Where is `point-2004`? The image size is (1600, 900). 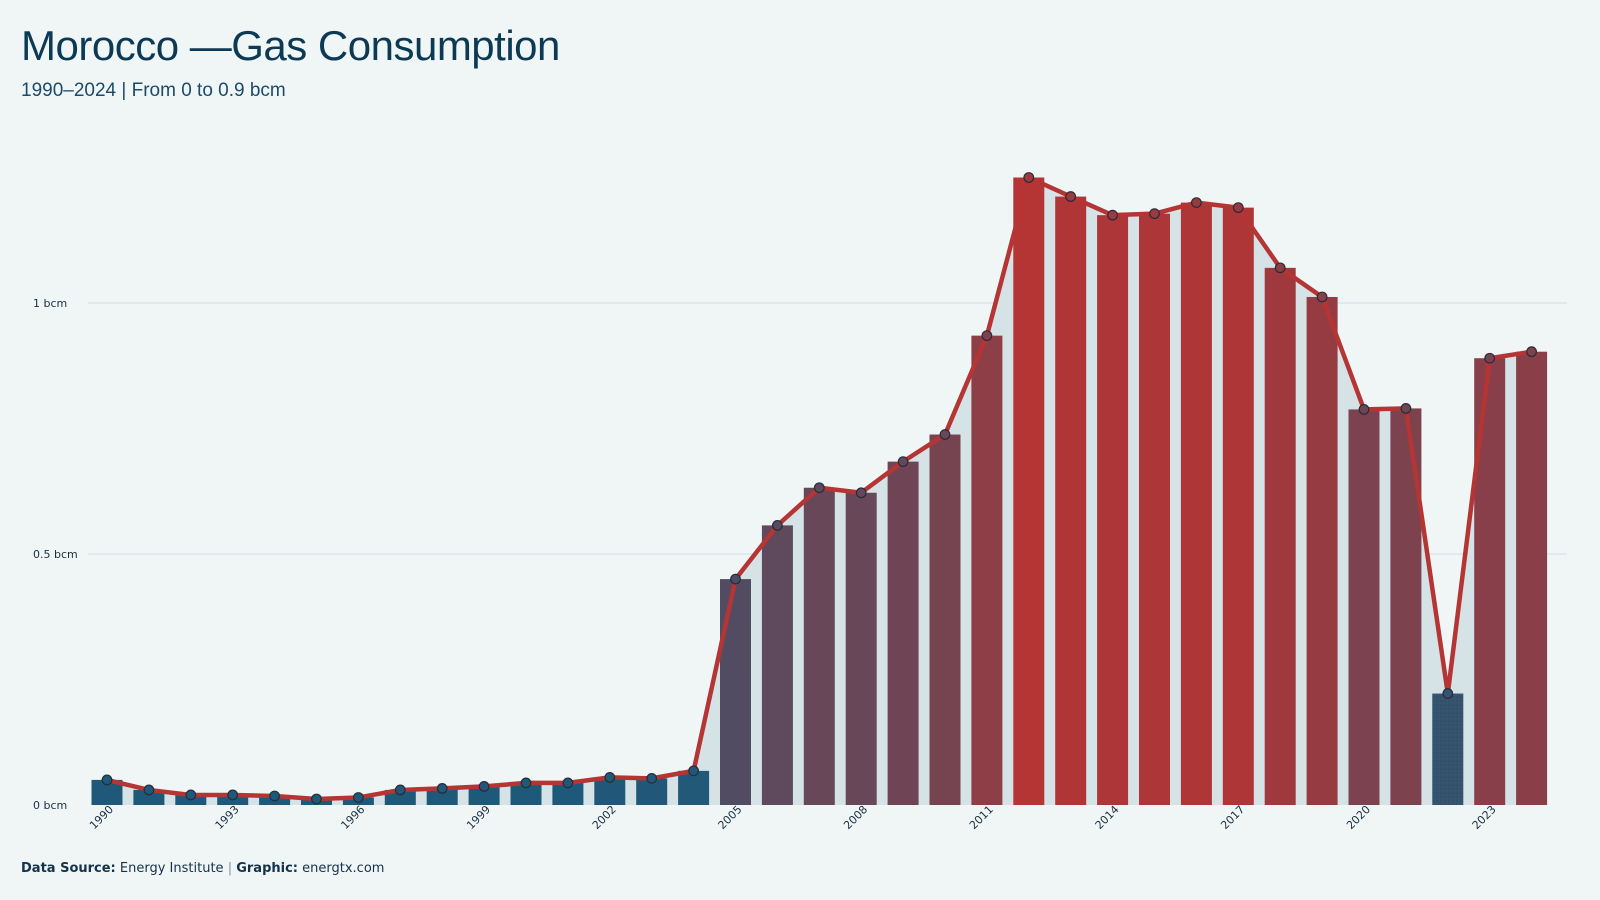
point-2004 is located at coordinates (693, 771).